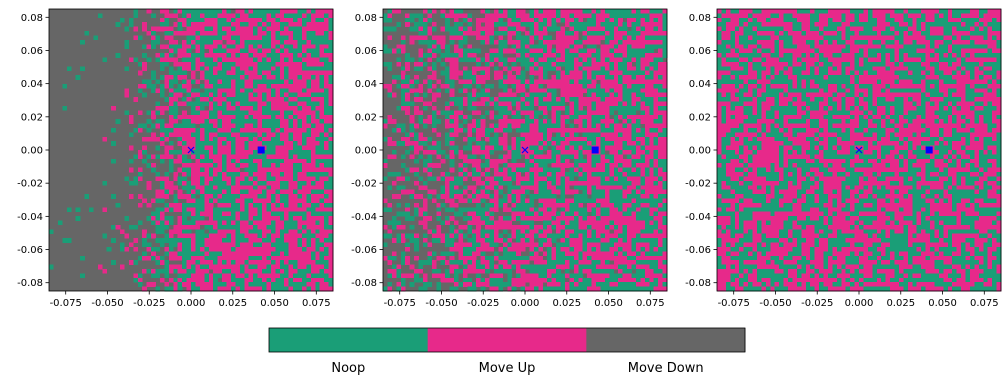  What do you see at coordinates (348, 368) in the screenshot?
I see `legend-label: Noop` at bounding box center [348, 368].